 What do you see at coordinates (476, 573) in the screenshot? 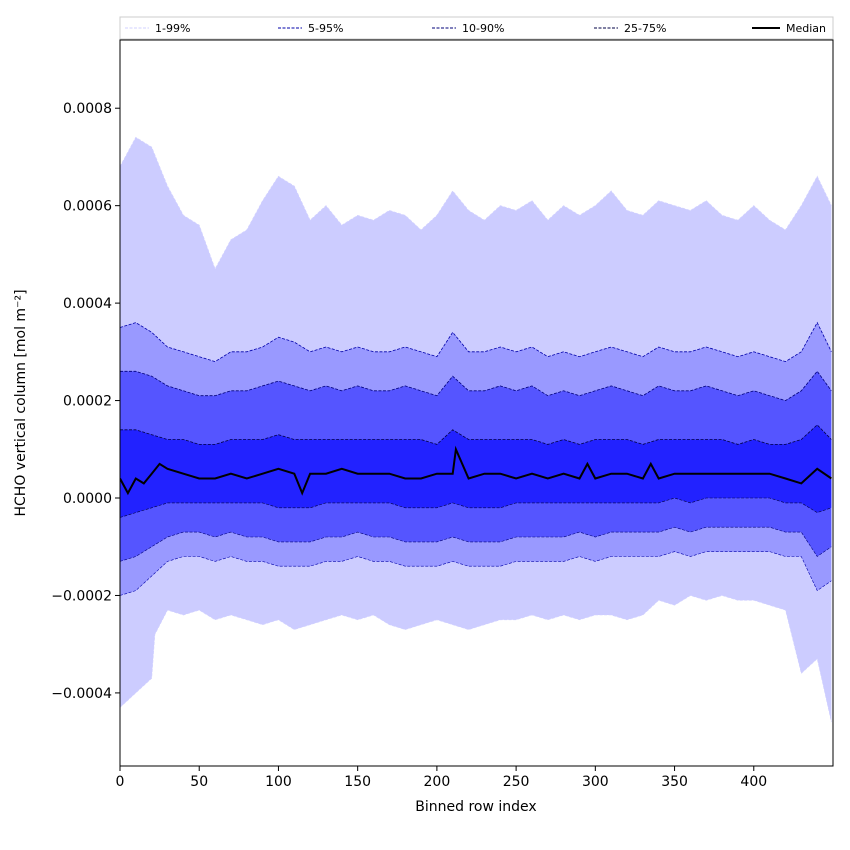
I see `band-1-lower-line` at bounding box center [476, 573].